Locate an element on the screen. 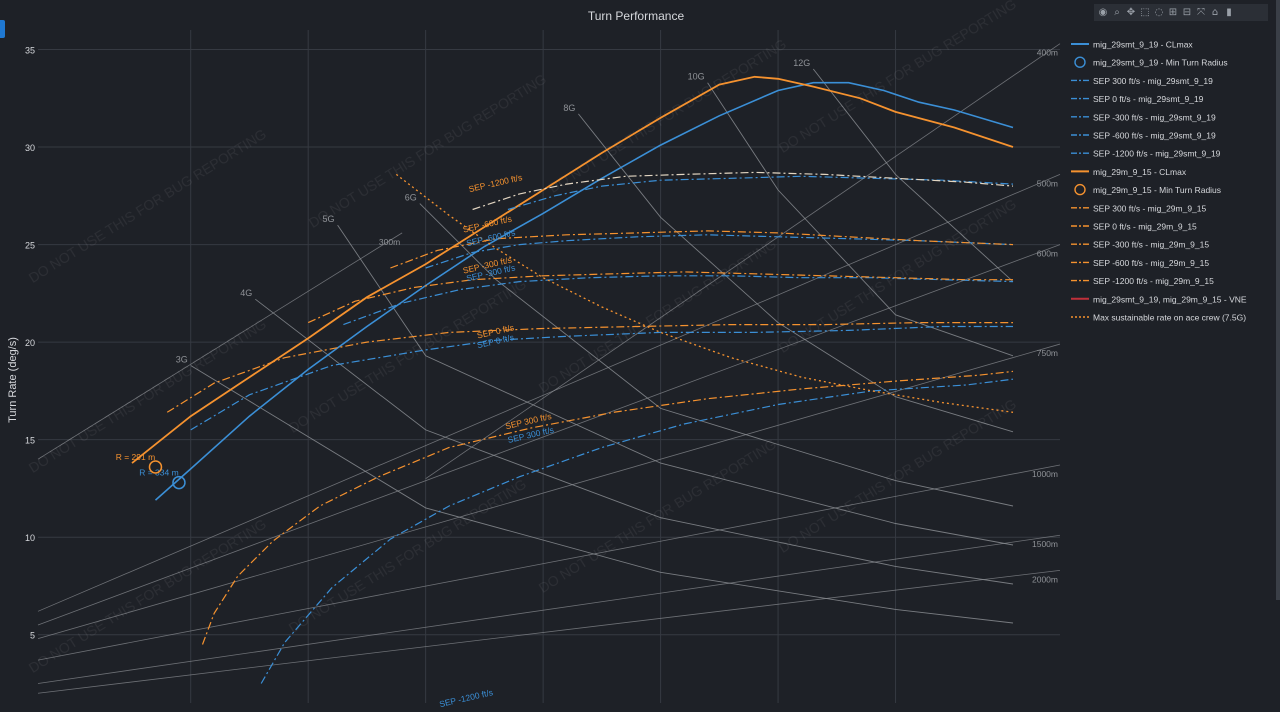 This screenshot has width=1280, height=712. radius-label: 600m is located at coordinates (1047, 254).